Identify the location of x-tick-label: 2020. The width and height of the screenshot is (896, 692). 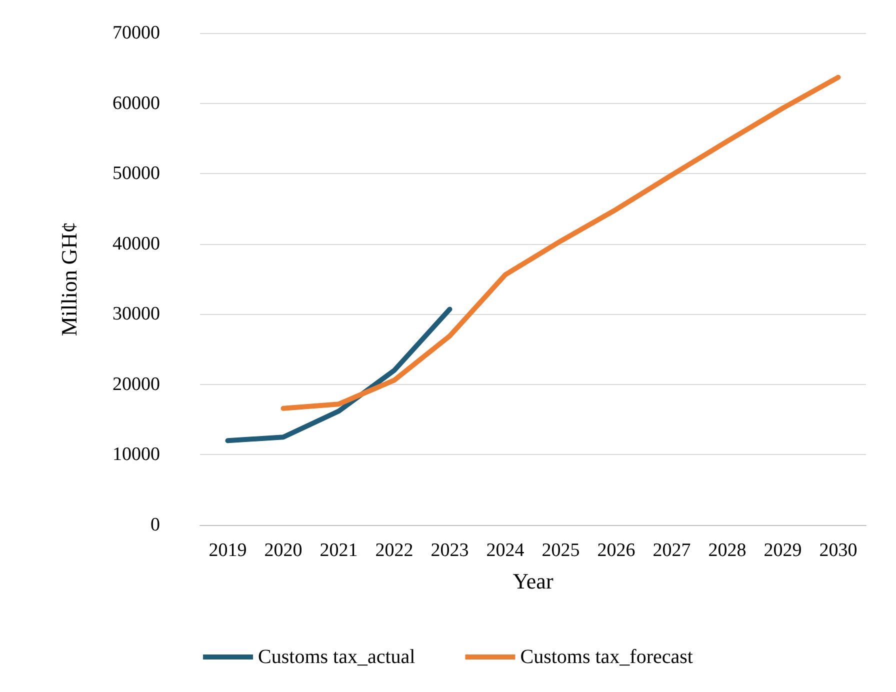
(283, 550).